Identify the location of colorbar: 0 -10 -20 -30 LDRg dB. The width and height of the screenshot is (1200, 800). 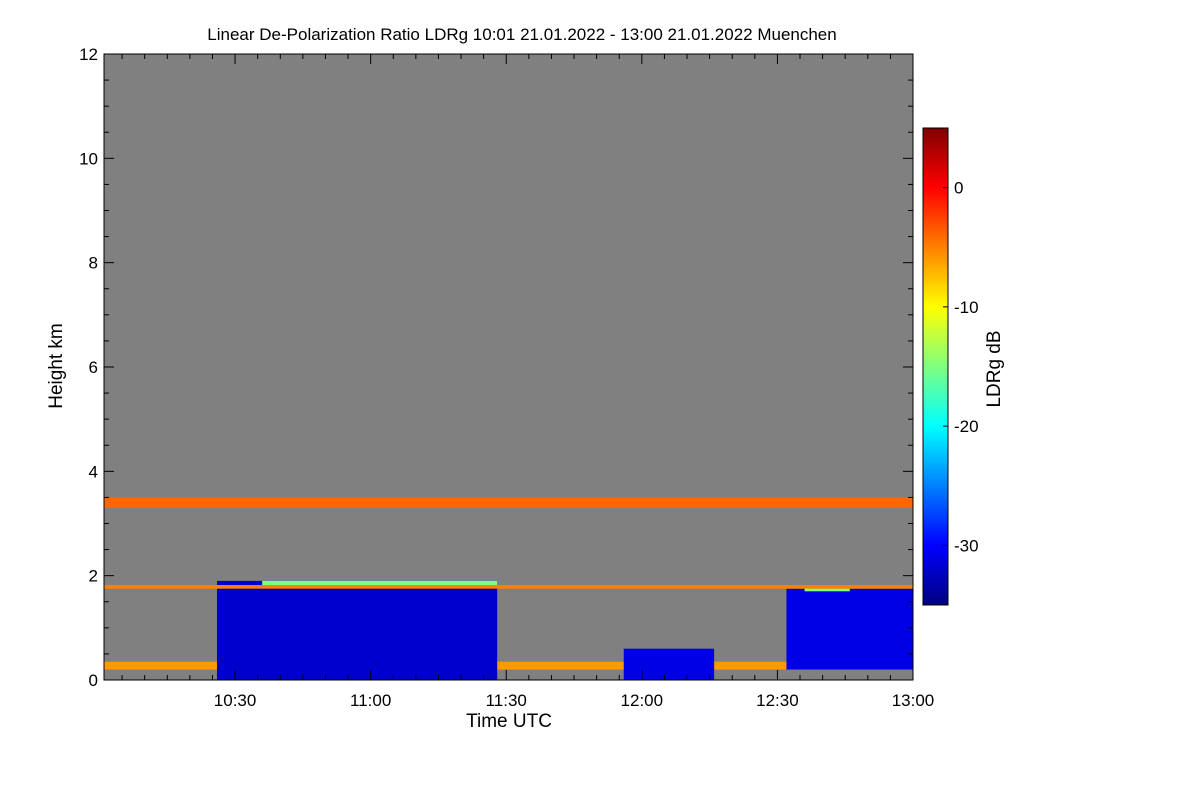
(963, 366).